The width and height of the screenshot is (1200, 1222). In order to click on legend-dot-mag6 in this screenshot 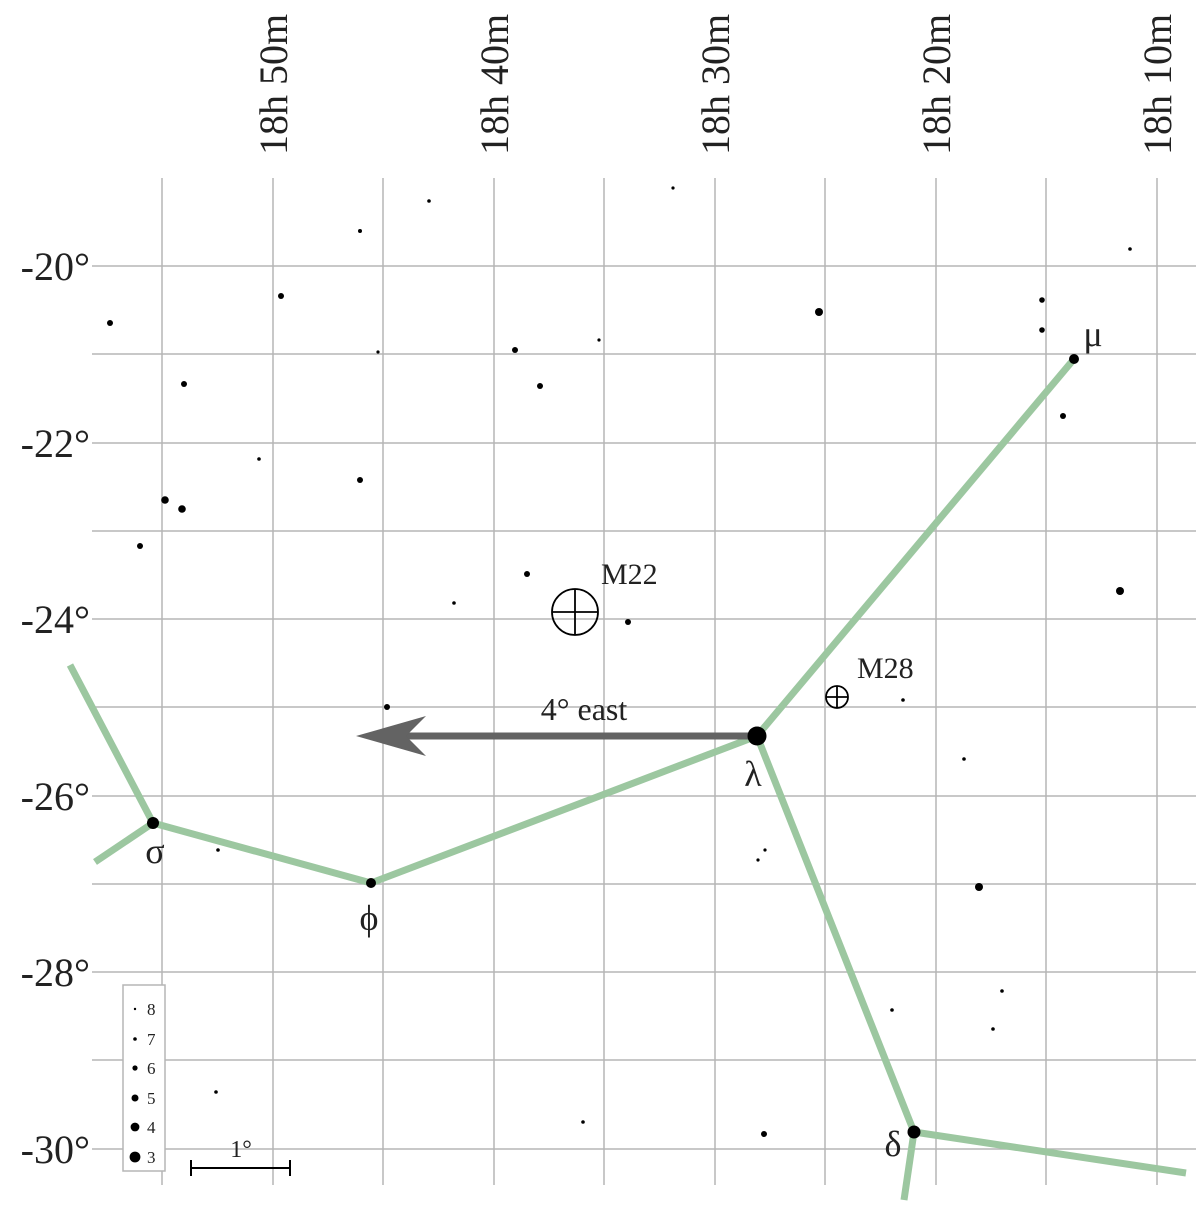, I will do `click(135, 1068)`.